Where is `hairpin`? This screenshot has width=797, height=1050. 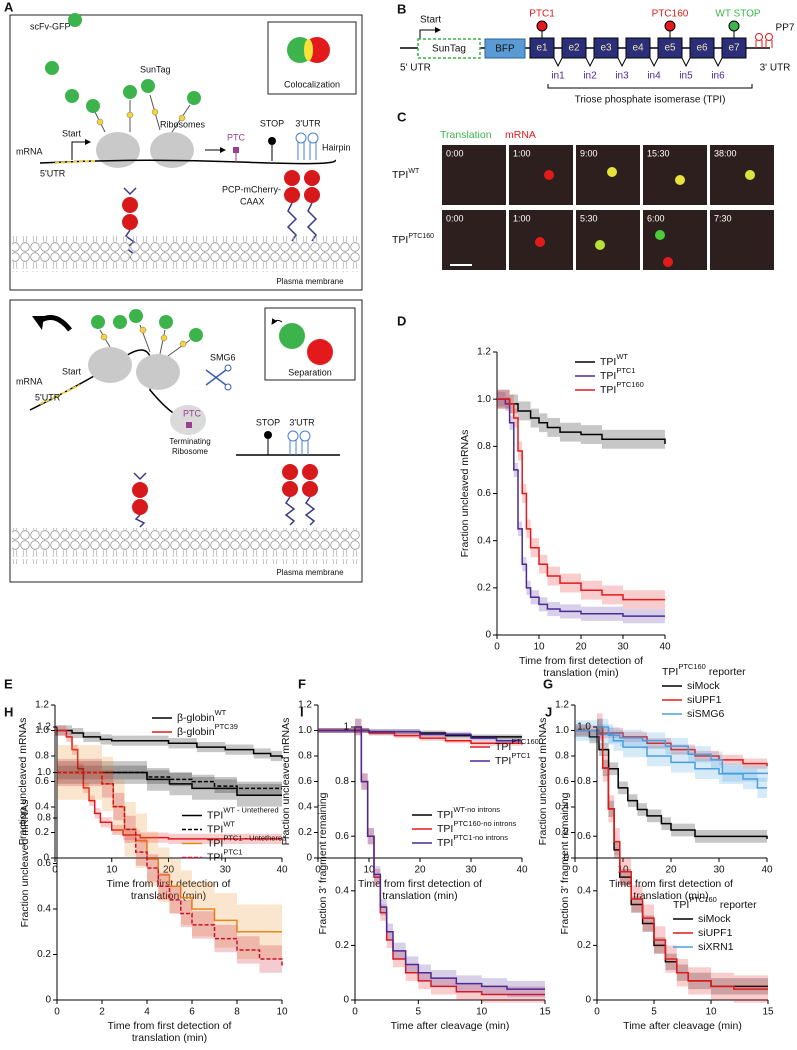 hairpin is located at coordinates (307, 146).